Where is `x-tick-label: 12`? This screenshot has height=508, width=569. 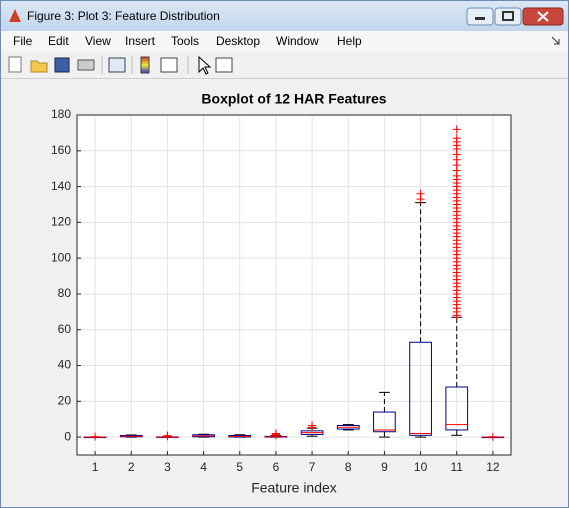
x-tick-label: 12 is located at coordinates (493, 467).